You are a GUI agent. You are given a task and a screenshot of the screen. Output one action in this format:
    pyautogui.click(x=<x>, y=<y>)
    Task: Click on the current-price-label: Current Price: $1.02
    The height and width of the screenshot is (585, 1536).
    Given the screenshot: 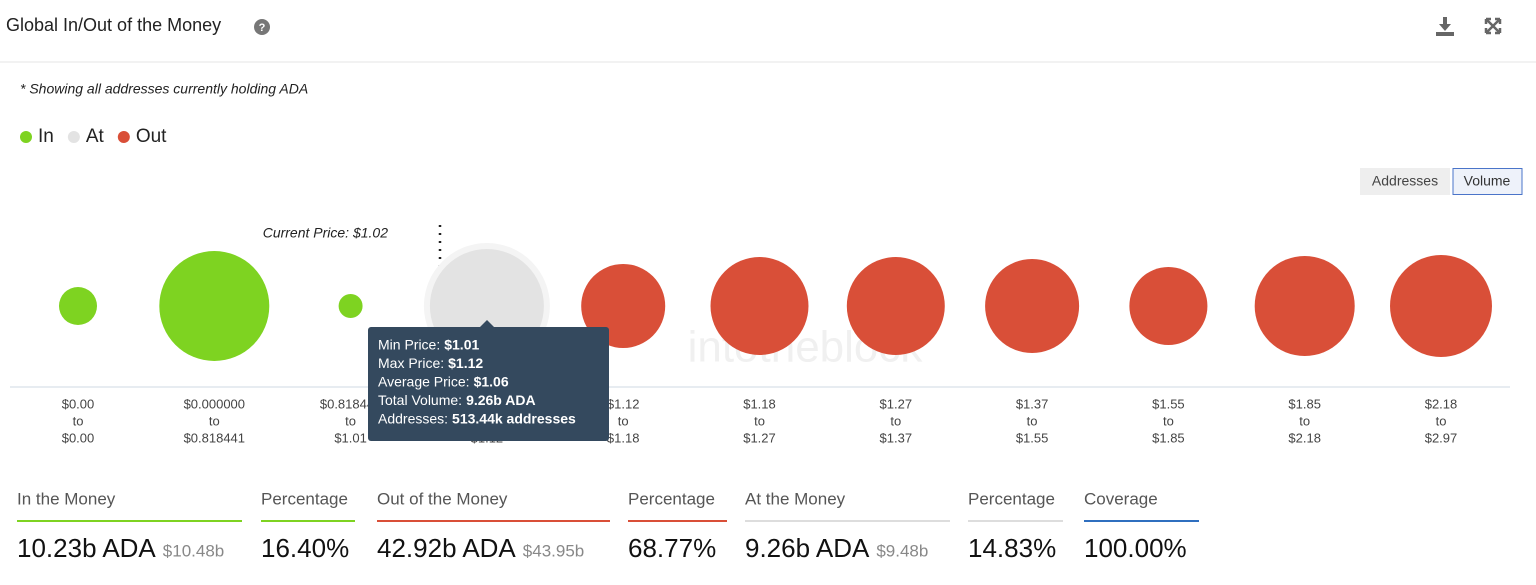 What is the action you would take?
    pyautogui.click(x=325, y=233)
    